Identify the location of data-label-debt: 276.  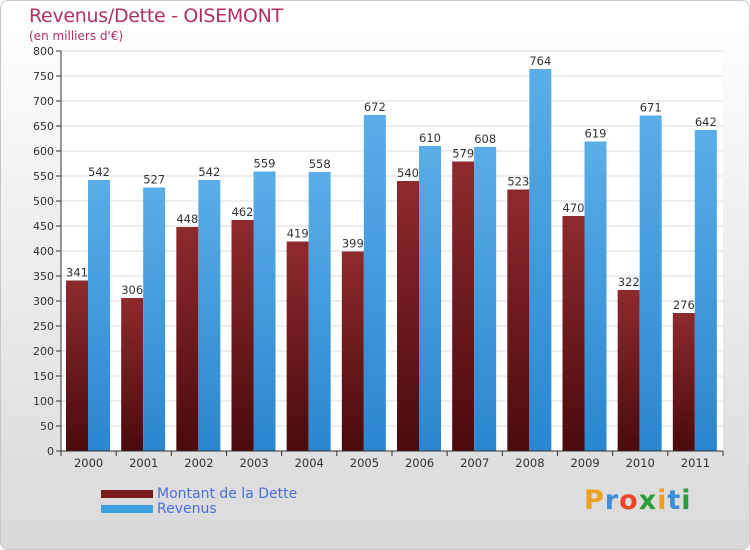
(684, 305).